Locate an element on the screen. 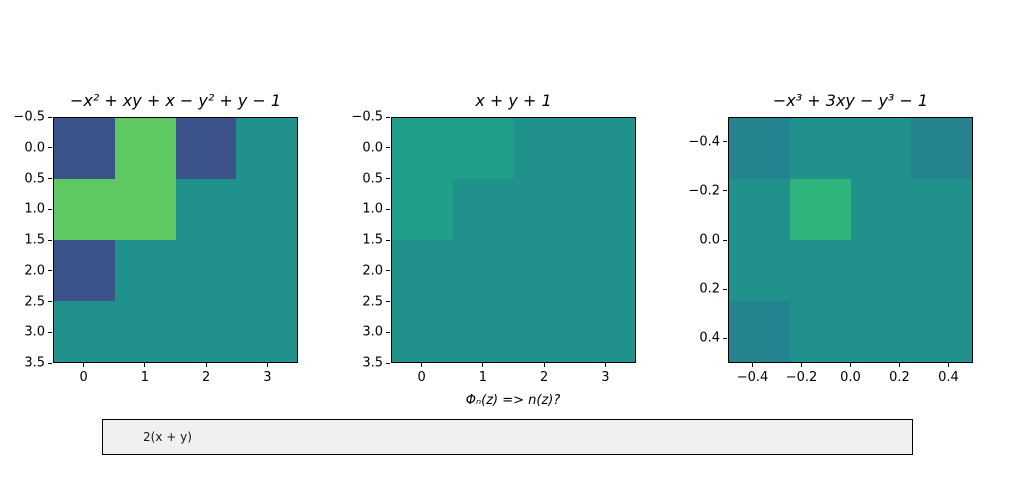 The image size is (1014, 480). question-label: Φₙ(z) => n(z)? is located at coordinates (513, 400).